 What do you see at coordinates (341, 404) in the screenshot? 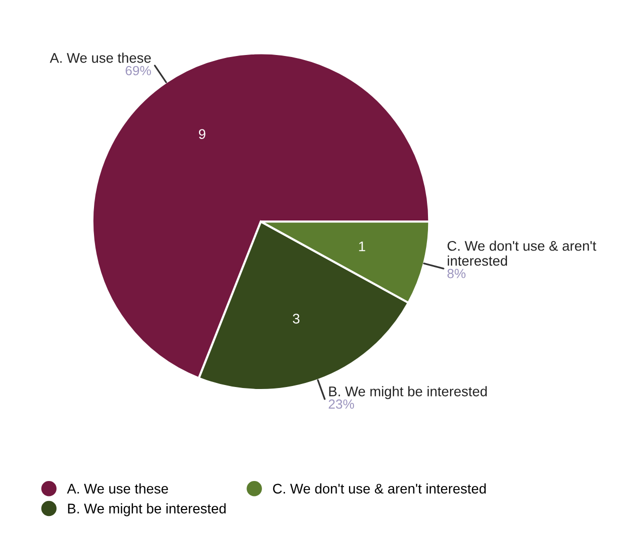
I see `data-label: 23%` at bounding box center [341, 404].